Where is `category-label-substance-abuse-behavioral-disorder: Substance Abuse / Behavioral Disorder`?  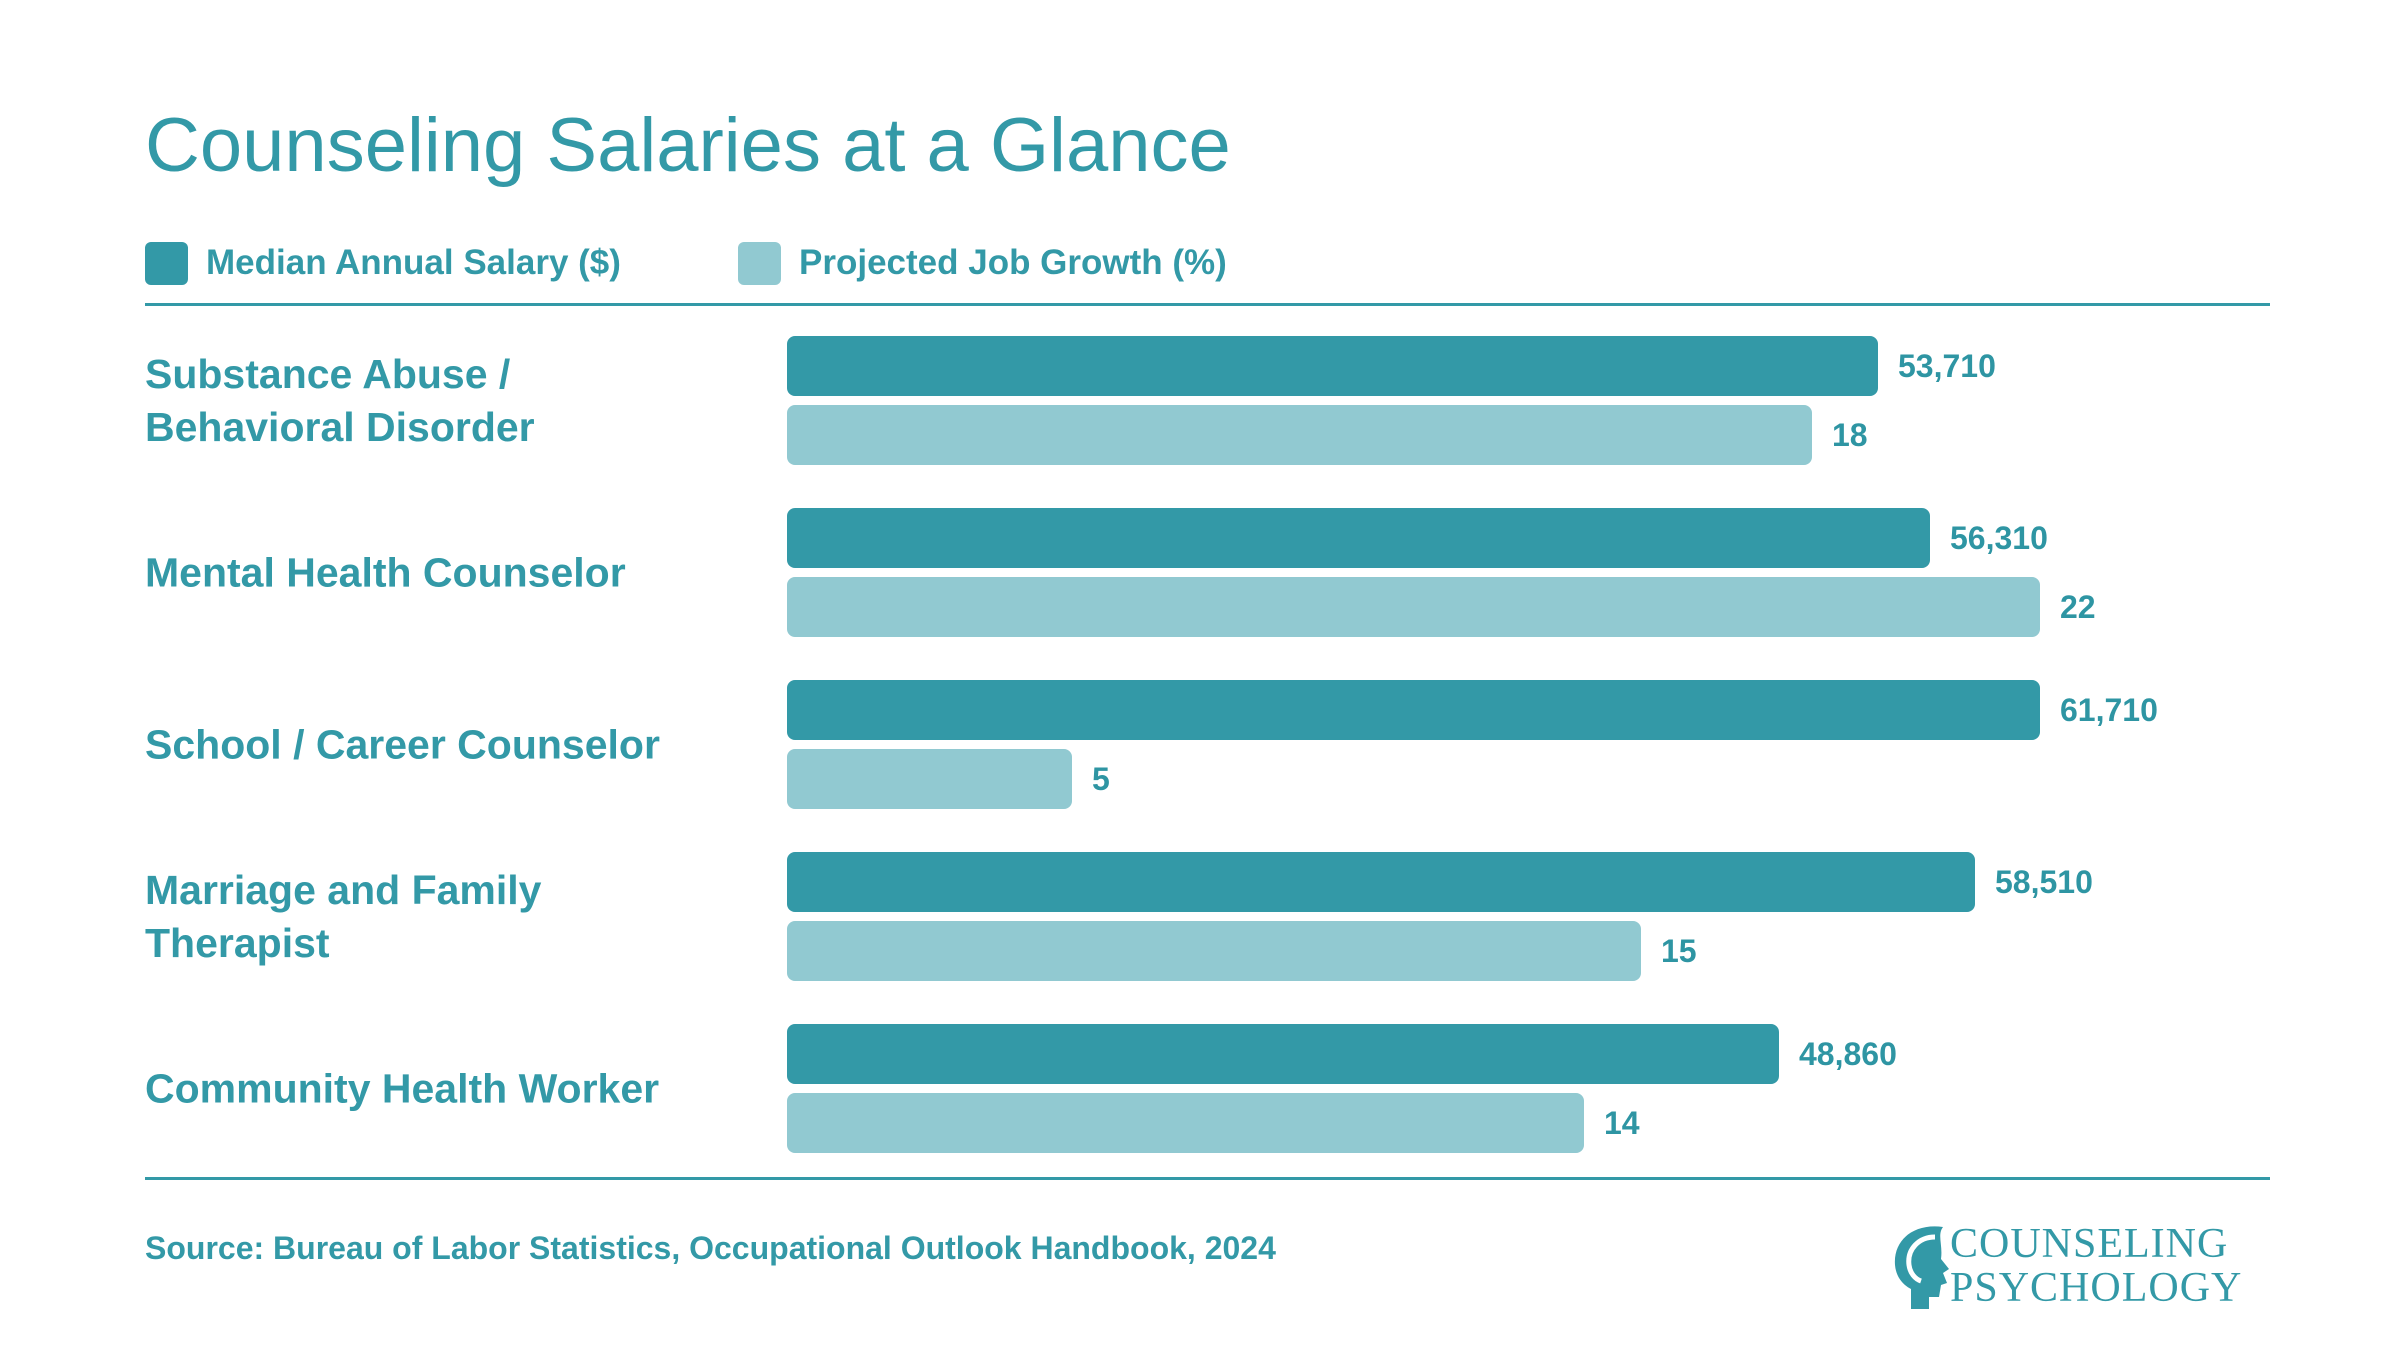
category-label-substance-abuse-behavioral-disorder: Substance Abuse / Behavioral Disorder is located at coordinates (340, 400).